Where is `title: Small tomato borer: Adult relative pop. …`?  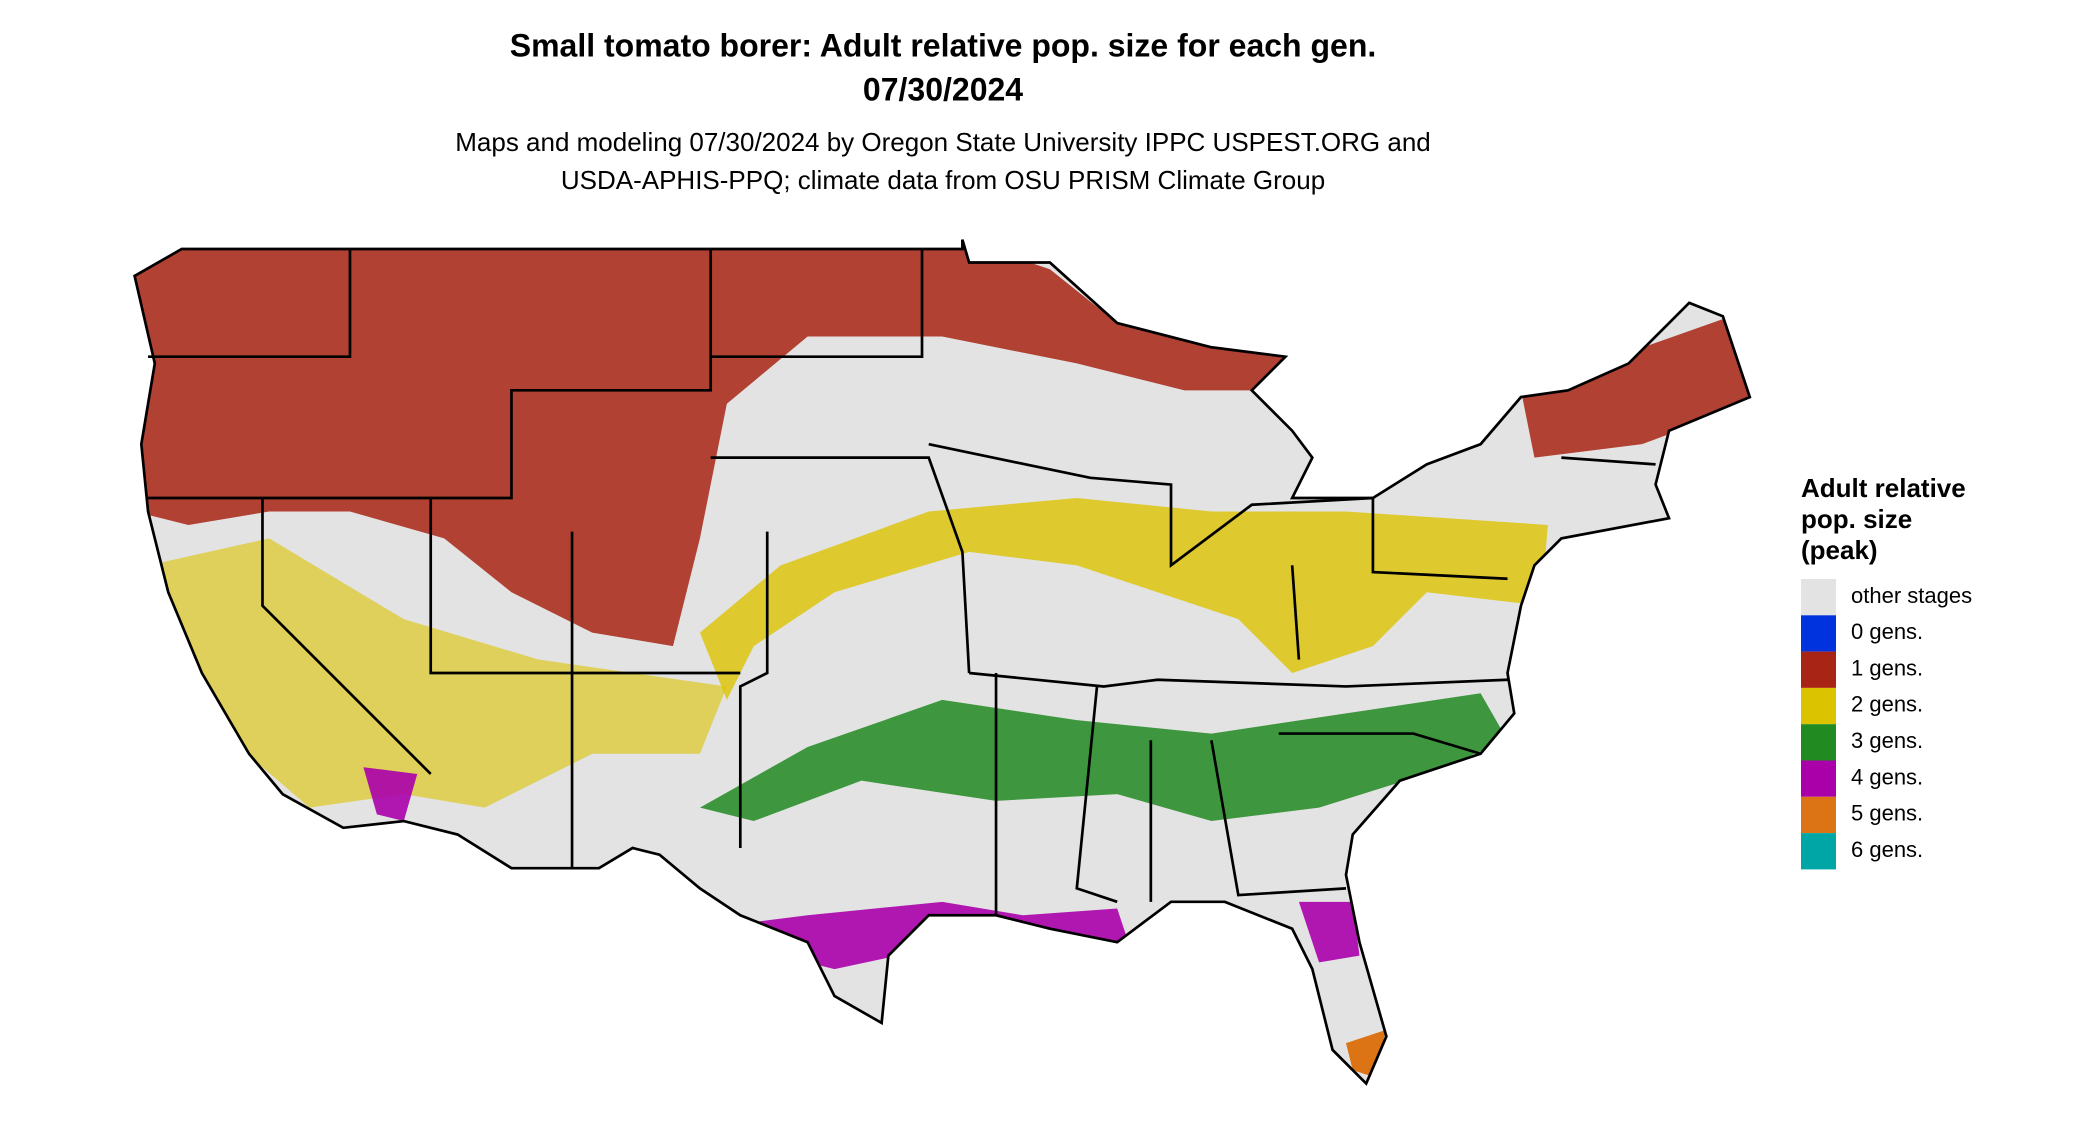 title: Small tomato borer: Adult relative pop. … is located at coordinates (943, 45).